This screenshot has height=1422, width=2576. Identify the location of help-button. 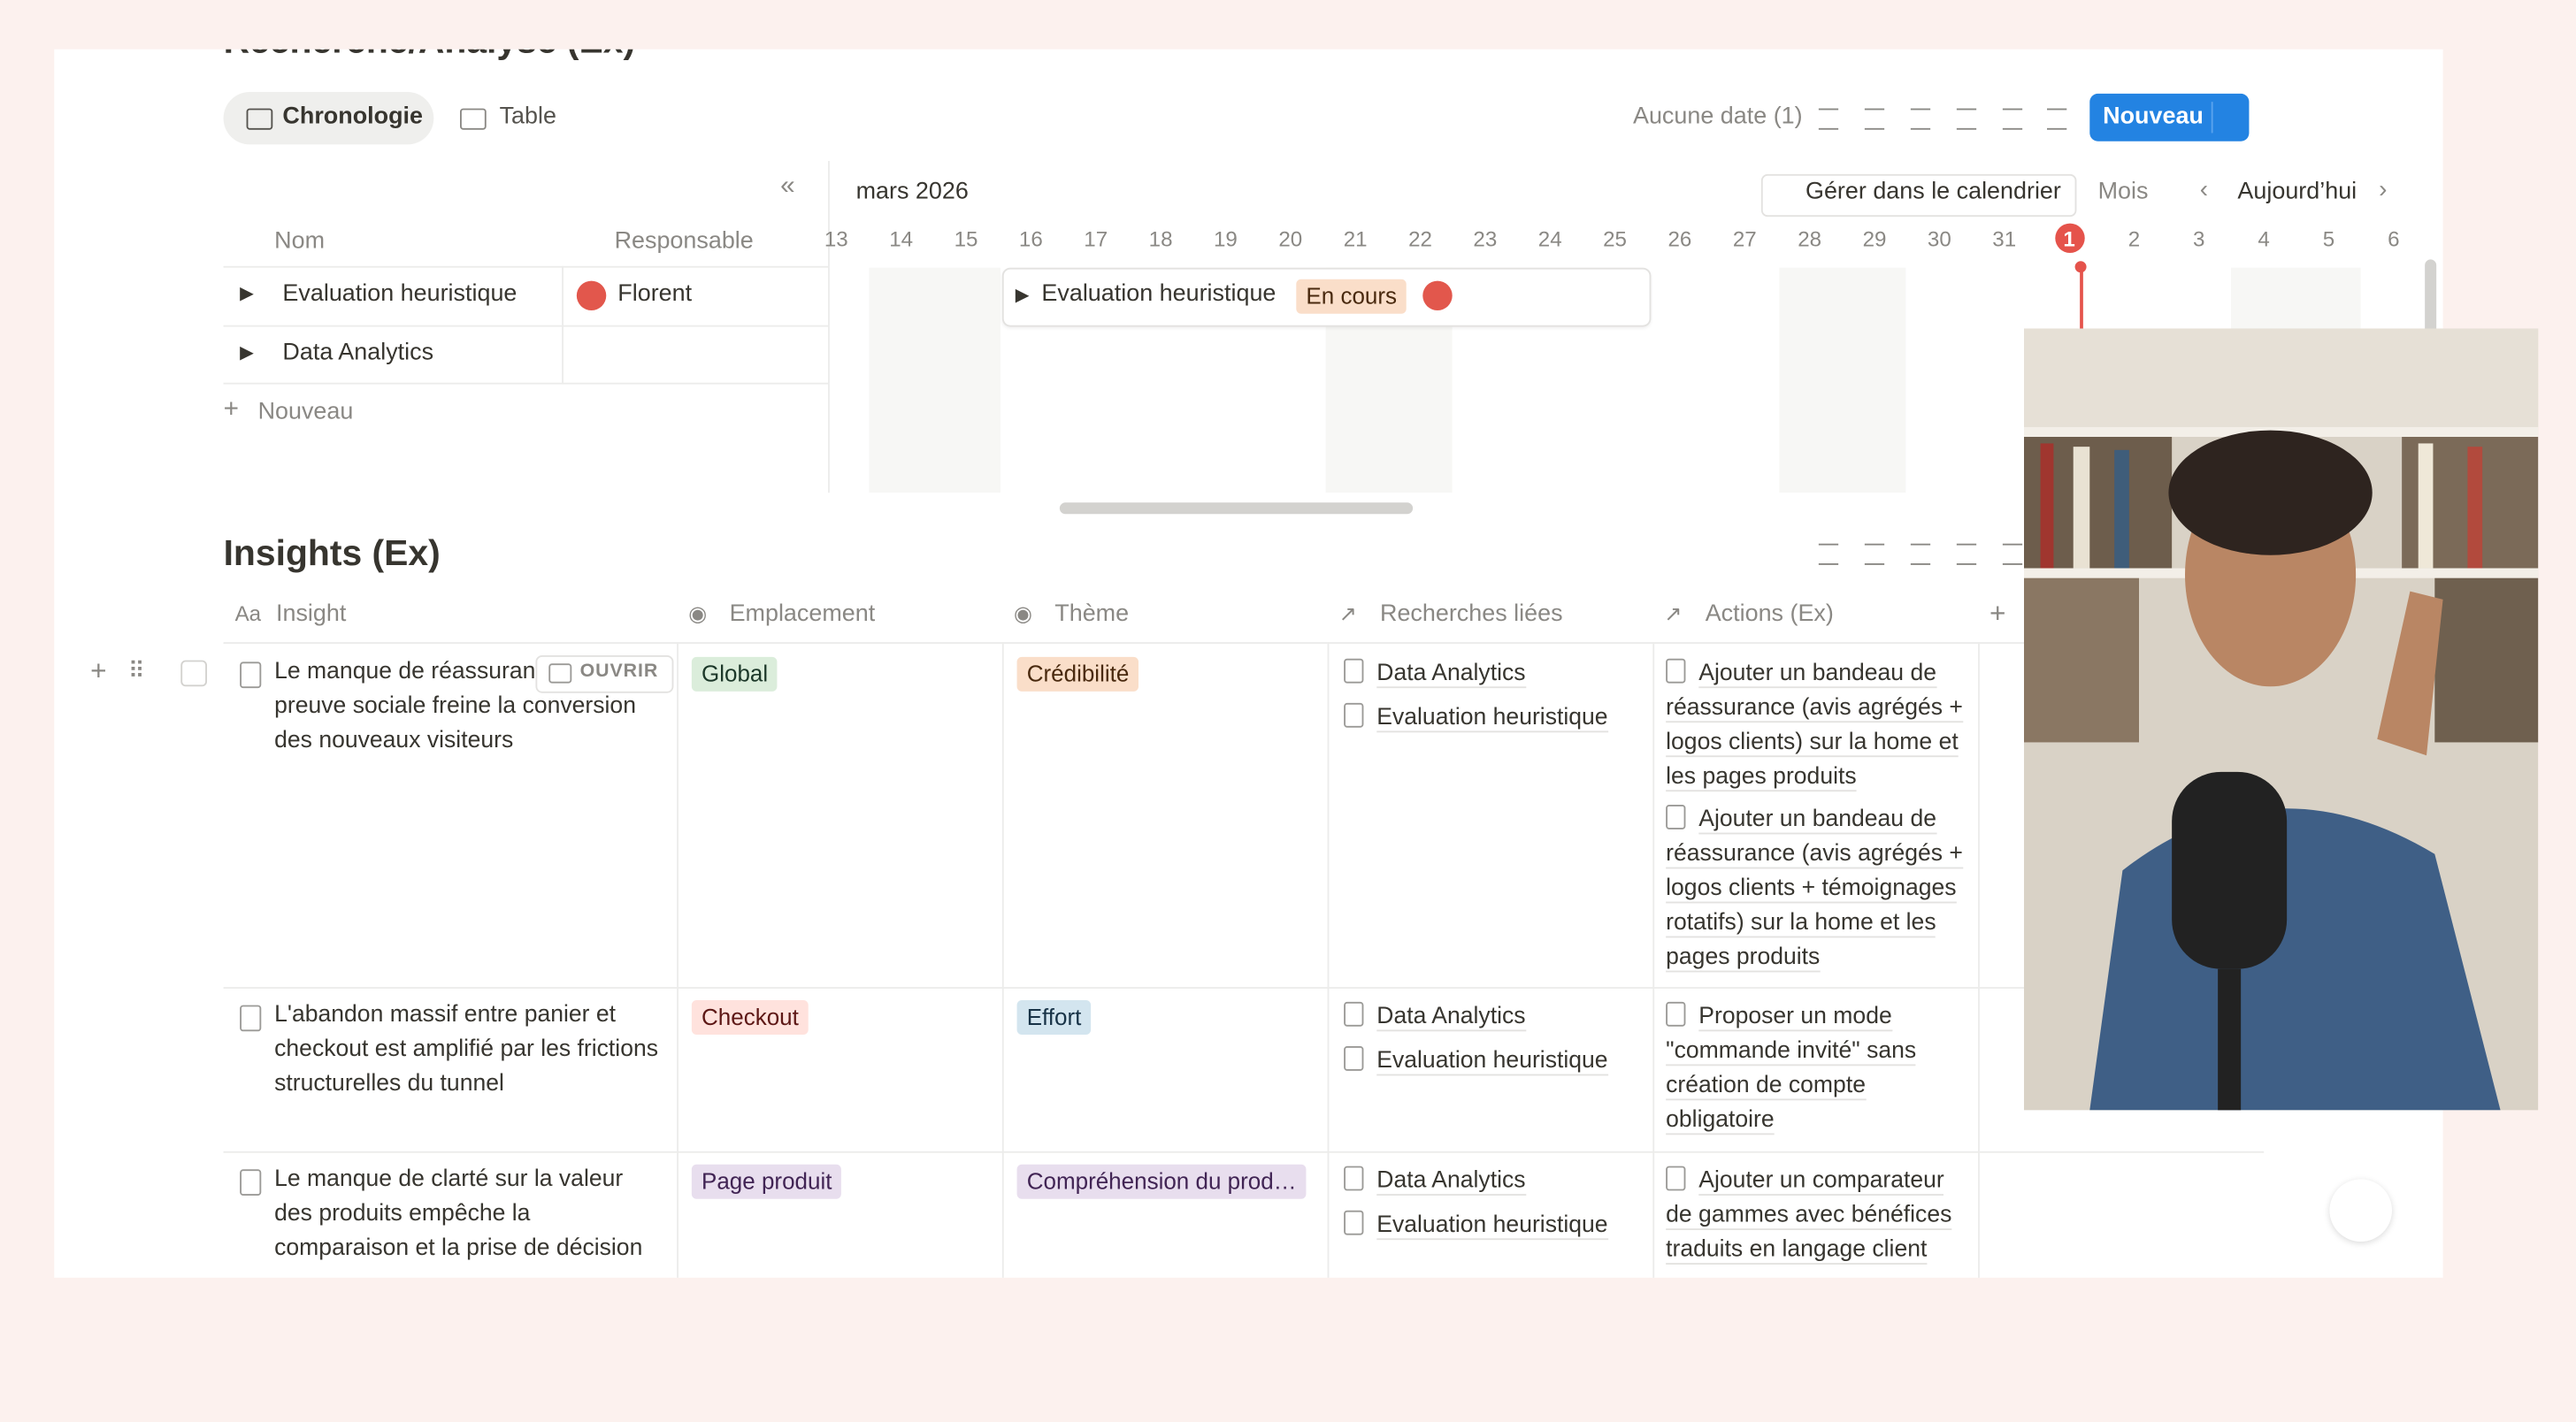
(2360, 1210).